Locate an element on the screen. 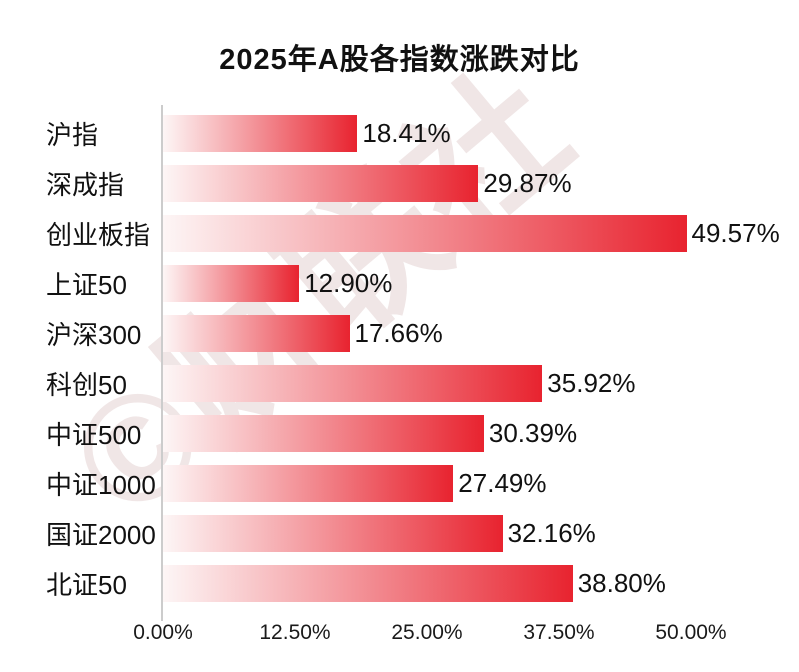  value-label: 35.92% is located at coordinates (591, 382).